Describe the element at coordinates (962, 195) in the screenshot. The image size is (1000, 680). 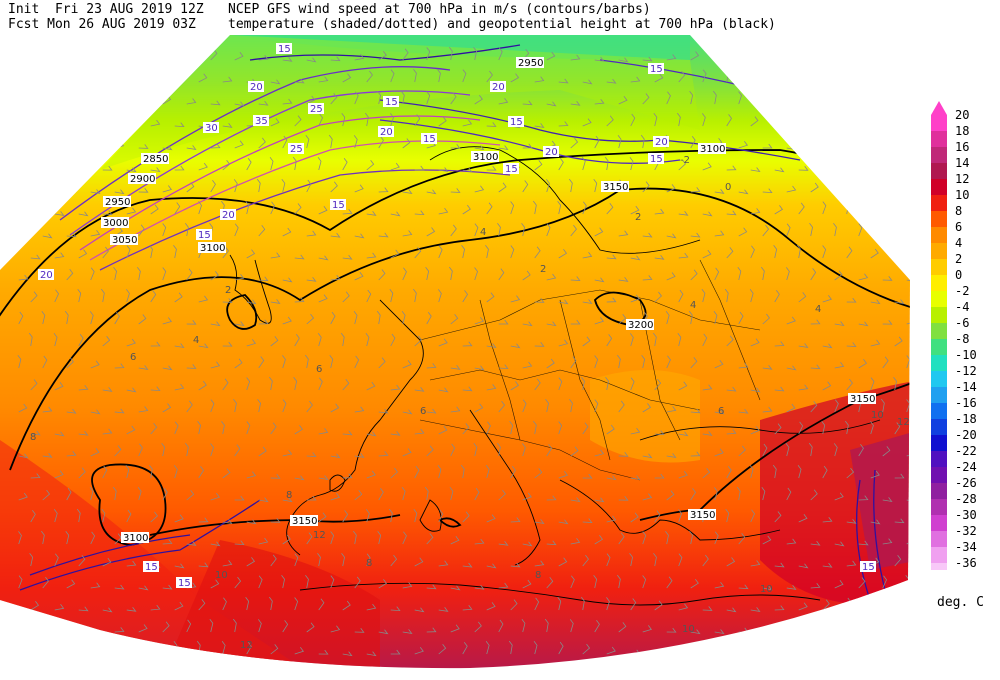
I see `legend-label: 10` at that location.